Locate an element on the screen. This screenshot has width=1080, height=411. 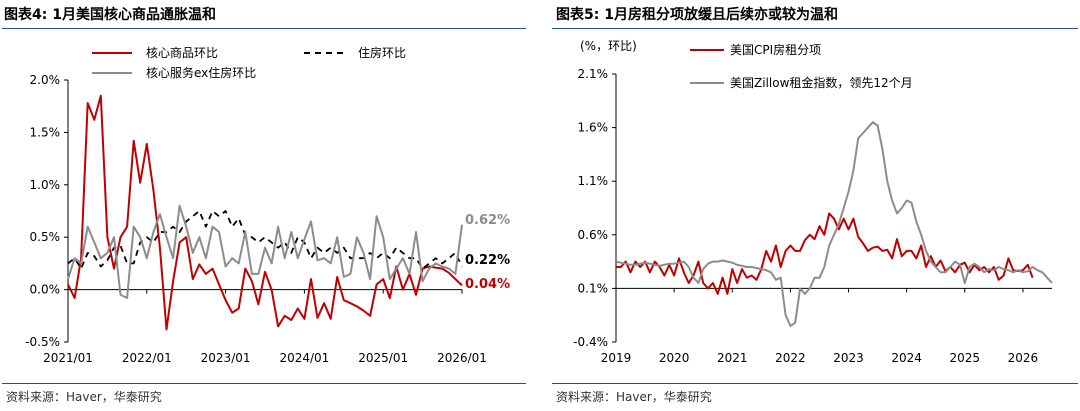
left-source-note: 资料来源：Haver，华泰研究 is located at coordinates (84, 397).